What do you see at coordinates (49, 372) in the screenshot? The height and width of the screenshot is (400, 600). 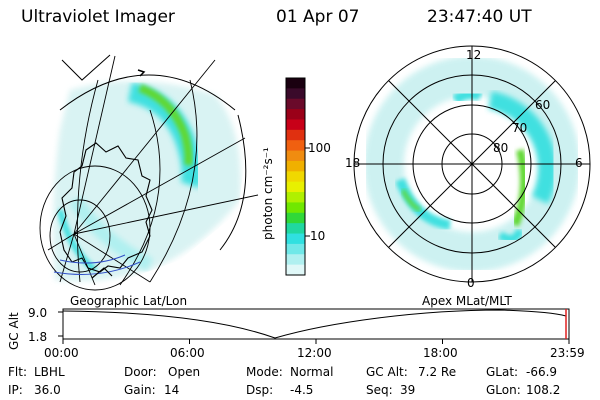 I see `flt-value: LBHL` at bounding box center [49, 372].